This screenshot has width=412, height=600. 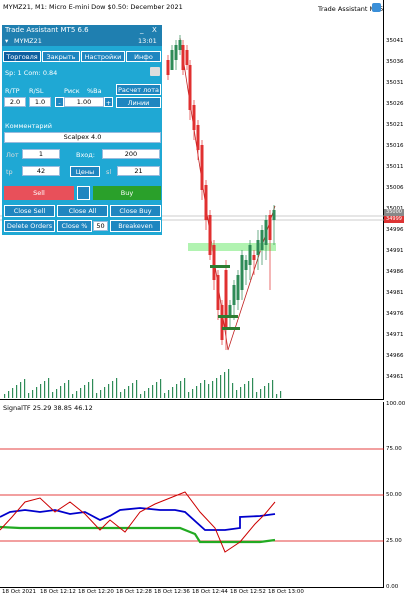 I want to click on tp-label: tp, so click(x=9, y=172).